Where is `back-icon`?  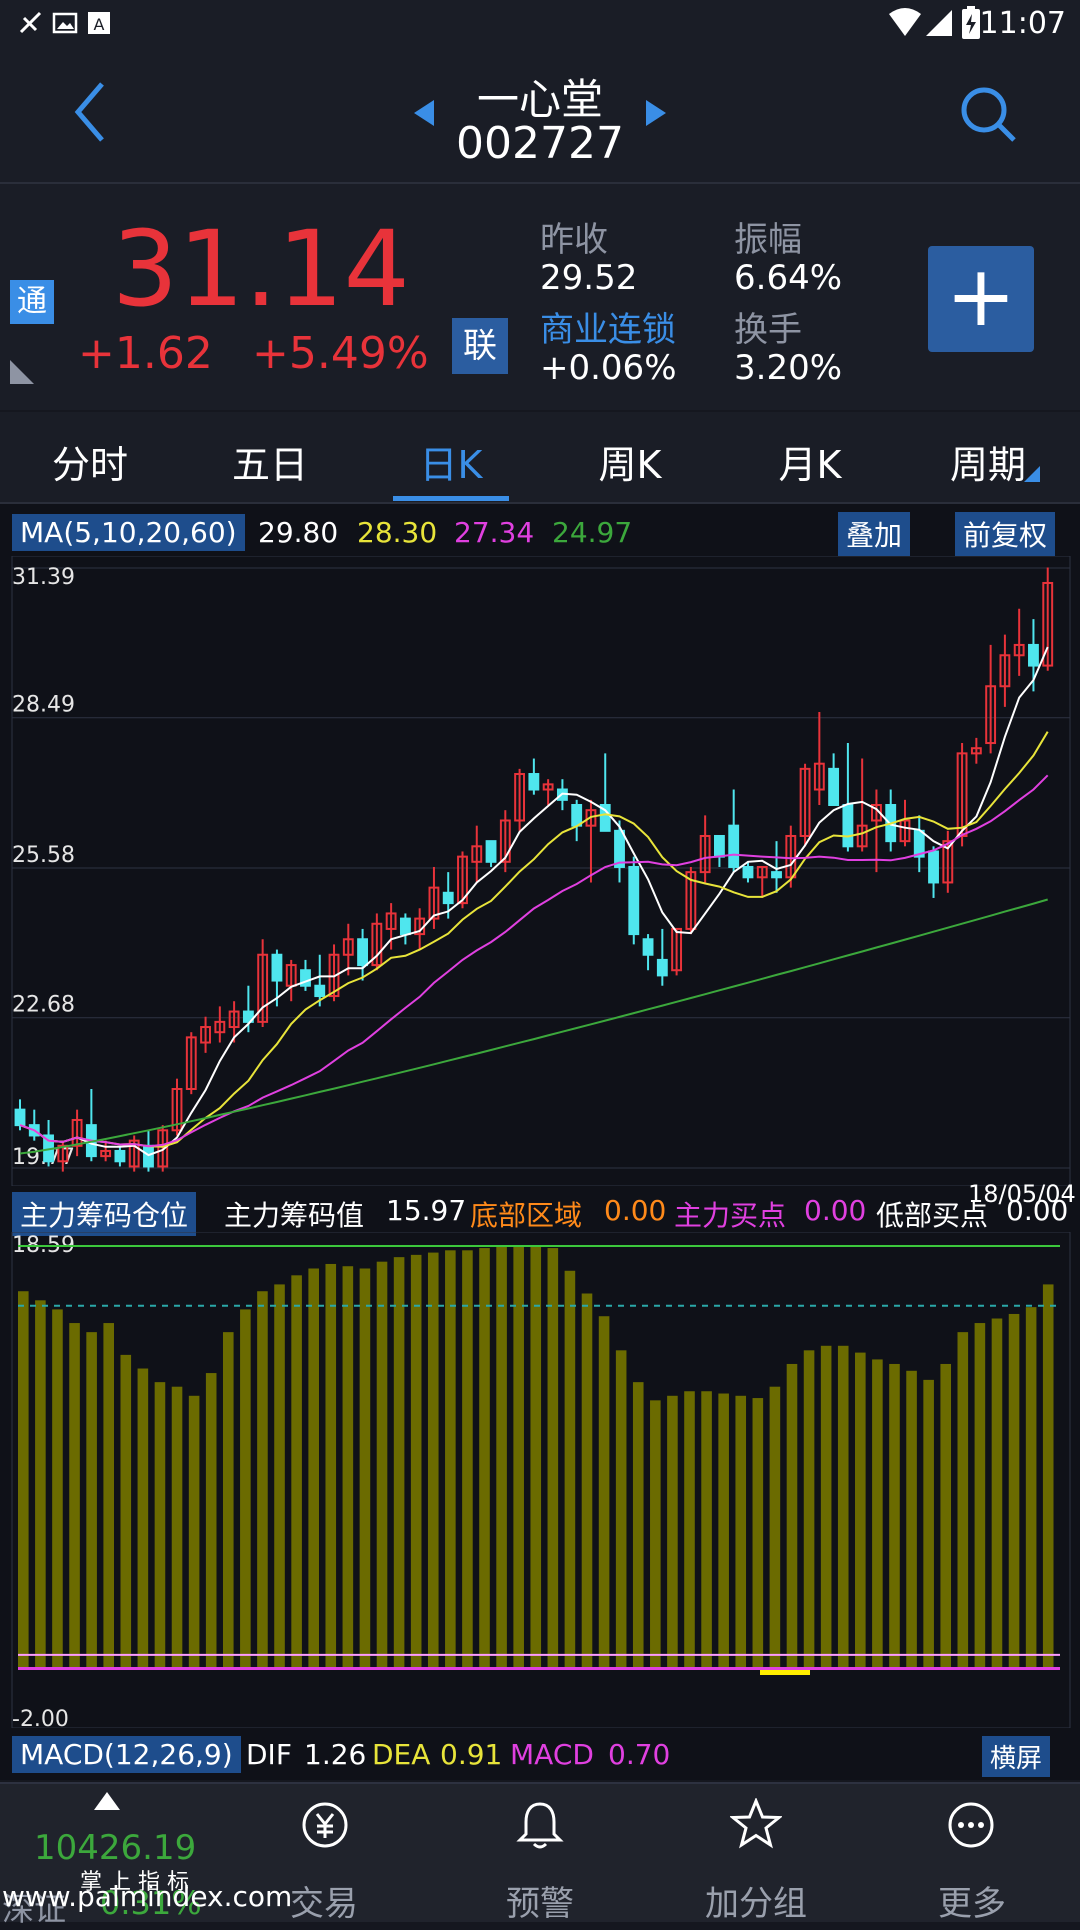
back-icon is located at coordinates (90, 112).